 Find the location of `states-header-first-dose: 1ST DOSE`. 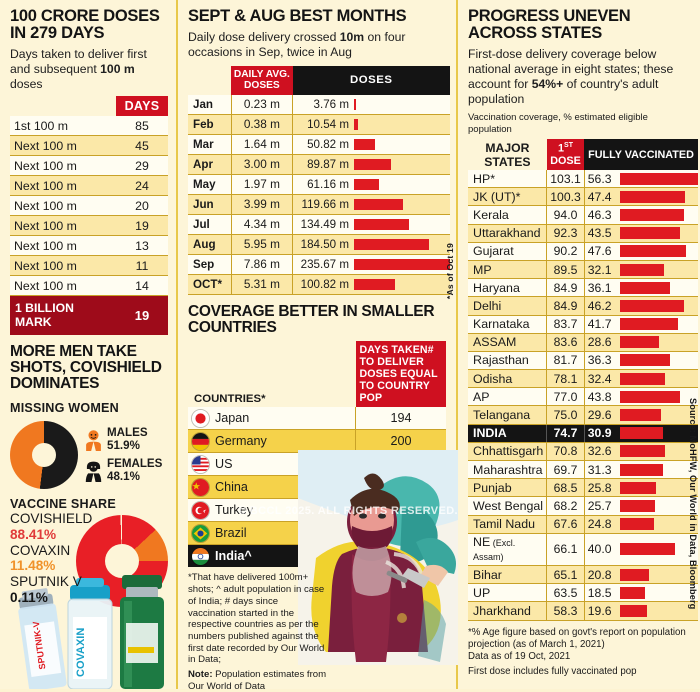

states-header-first-dose: 1ST DOSE is located at coordinates (565, 154).